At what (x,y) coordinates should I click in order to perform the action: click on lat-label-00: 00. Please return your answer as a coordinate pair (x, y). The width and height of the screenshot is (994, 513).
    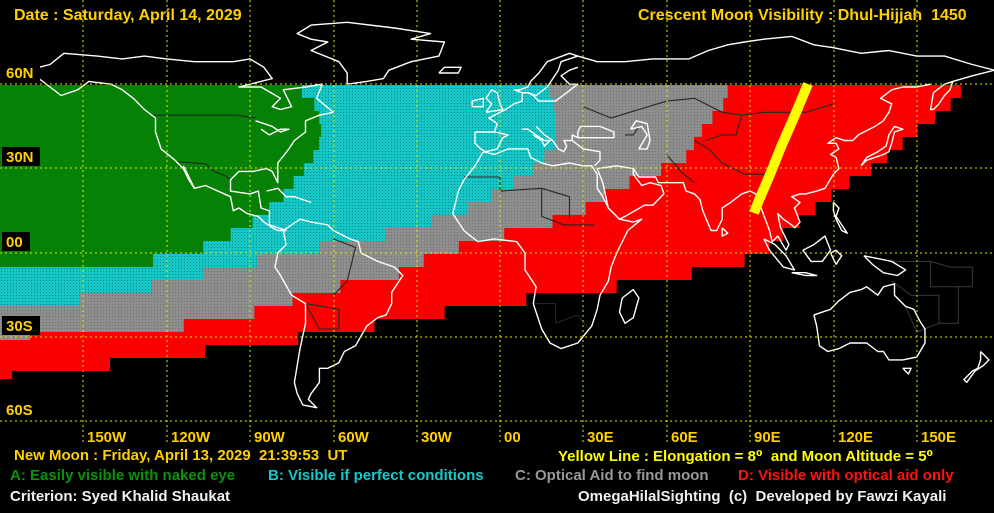
    Looking at the image, I should click on (14, 242).